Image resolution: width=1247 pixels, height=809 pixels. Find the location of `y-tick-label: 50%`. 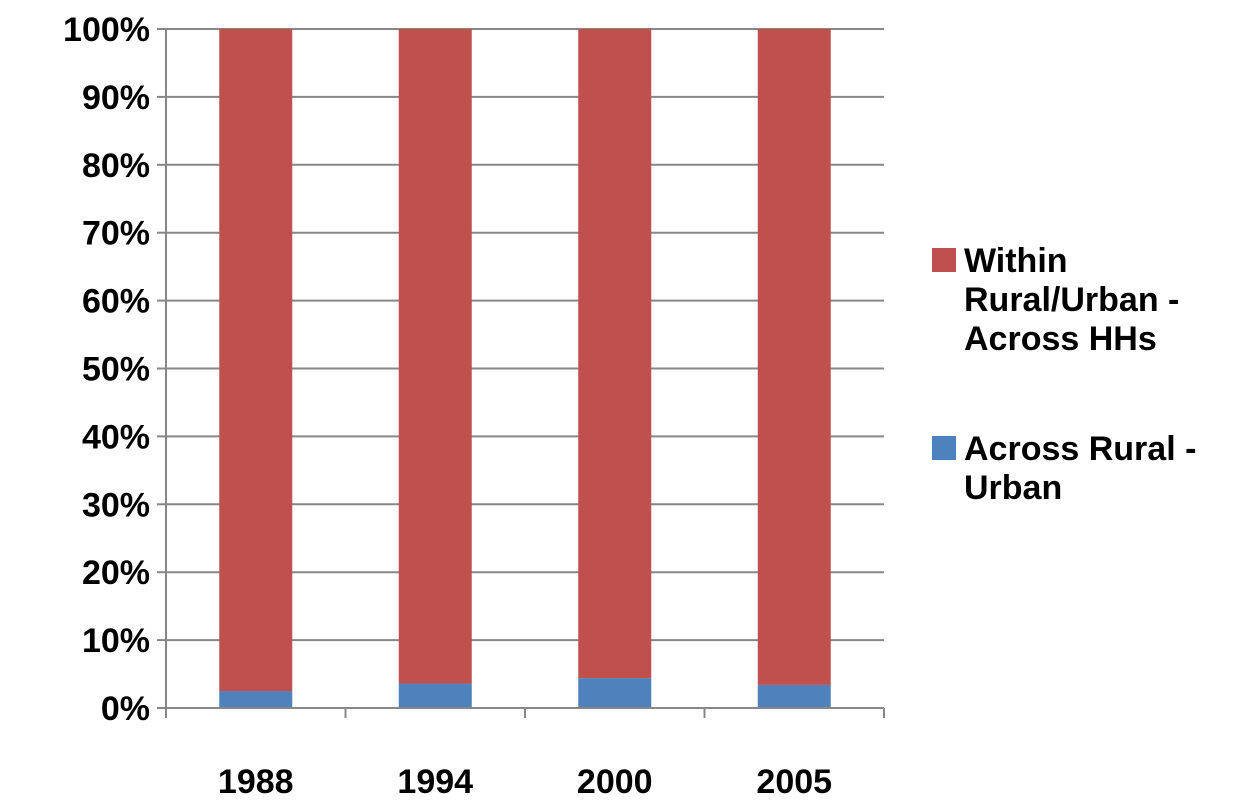

y-tick-label: 50% is located at coordinates (116, 370).